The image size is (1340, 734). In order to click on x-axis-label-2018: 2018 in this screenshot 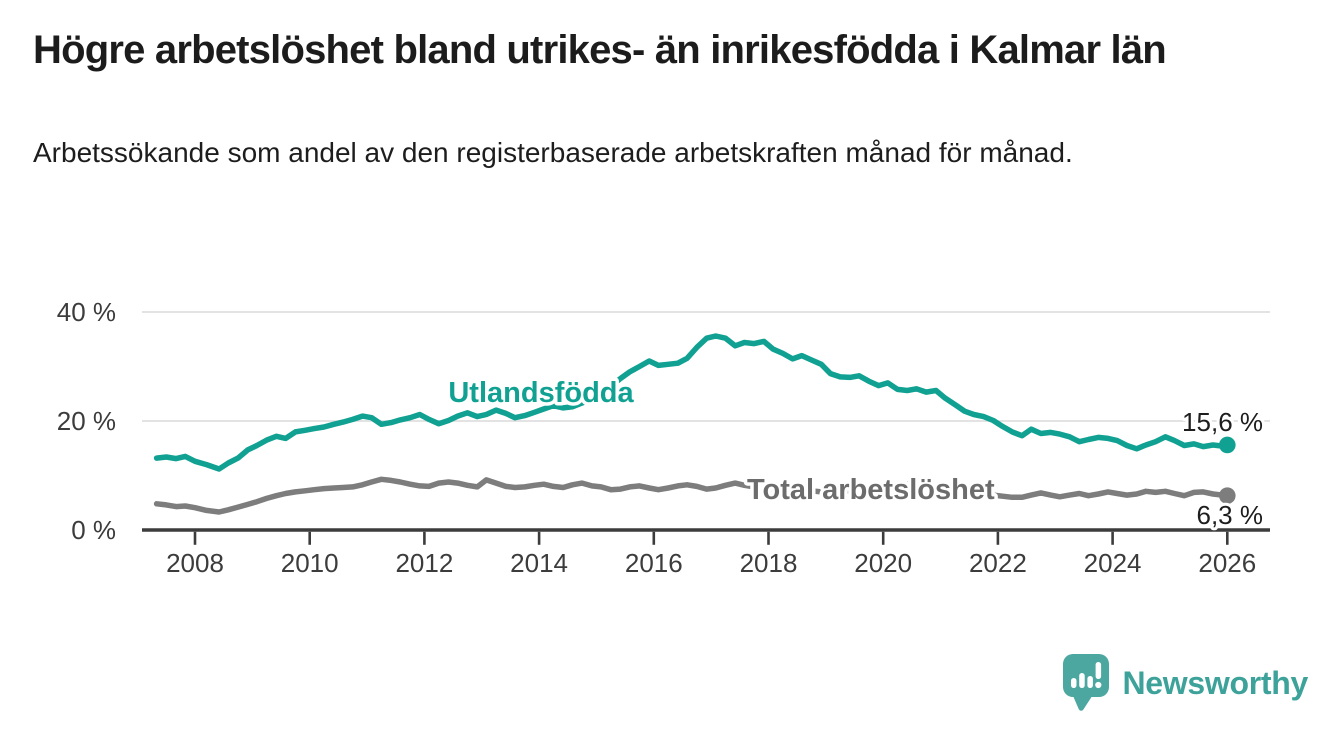, I will do `click(769, 563)`.